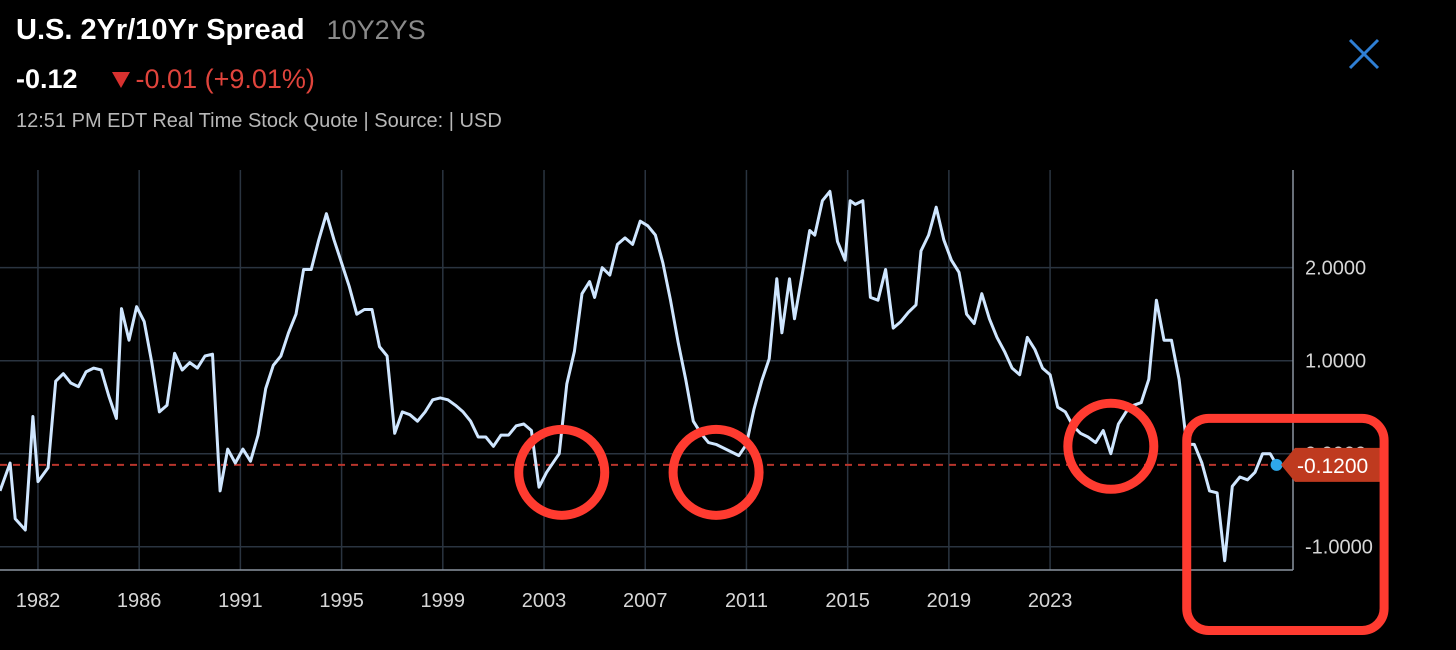  Describe the element at coordinates (1276, 464) in the screenshot. I see `last-value-dot` at that location.